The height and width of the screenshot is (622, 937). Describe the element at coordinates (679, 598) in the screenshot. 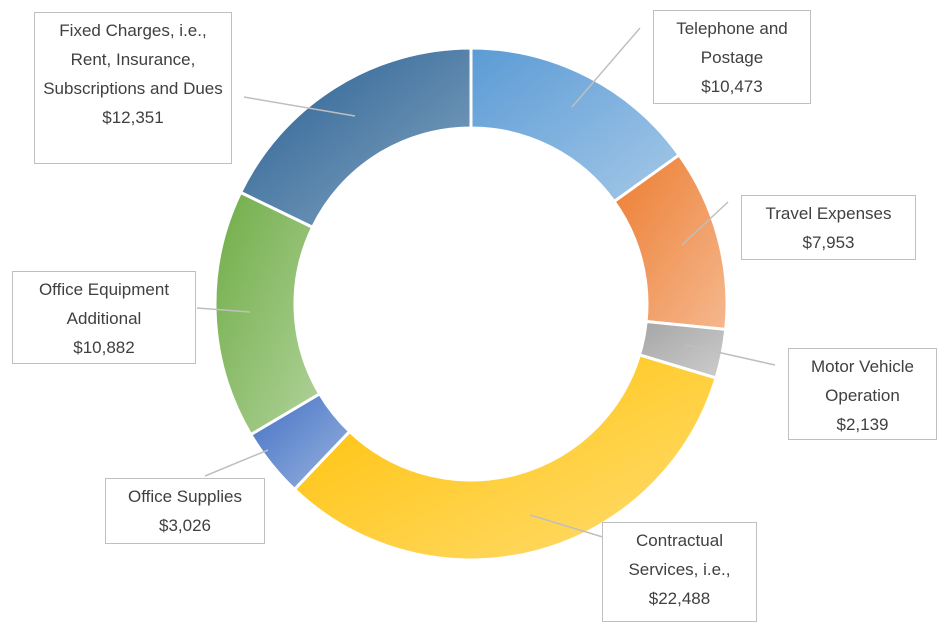

I see `value-label: $22,488` at that location.